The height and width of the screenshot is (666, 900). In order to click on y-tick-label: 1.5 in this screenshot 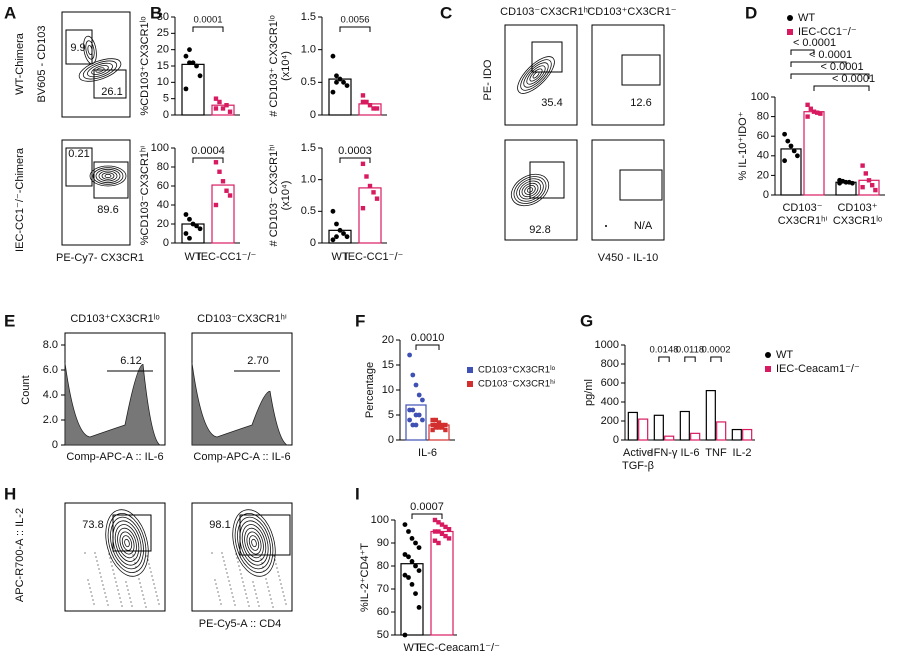, I will do `click(308, 148)`.